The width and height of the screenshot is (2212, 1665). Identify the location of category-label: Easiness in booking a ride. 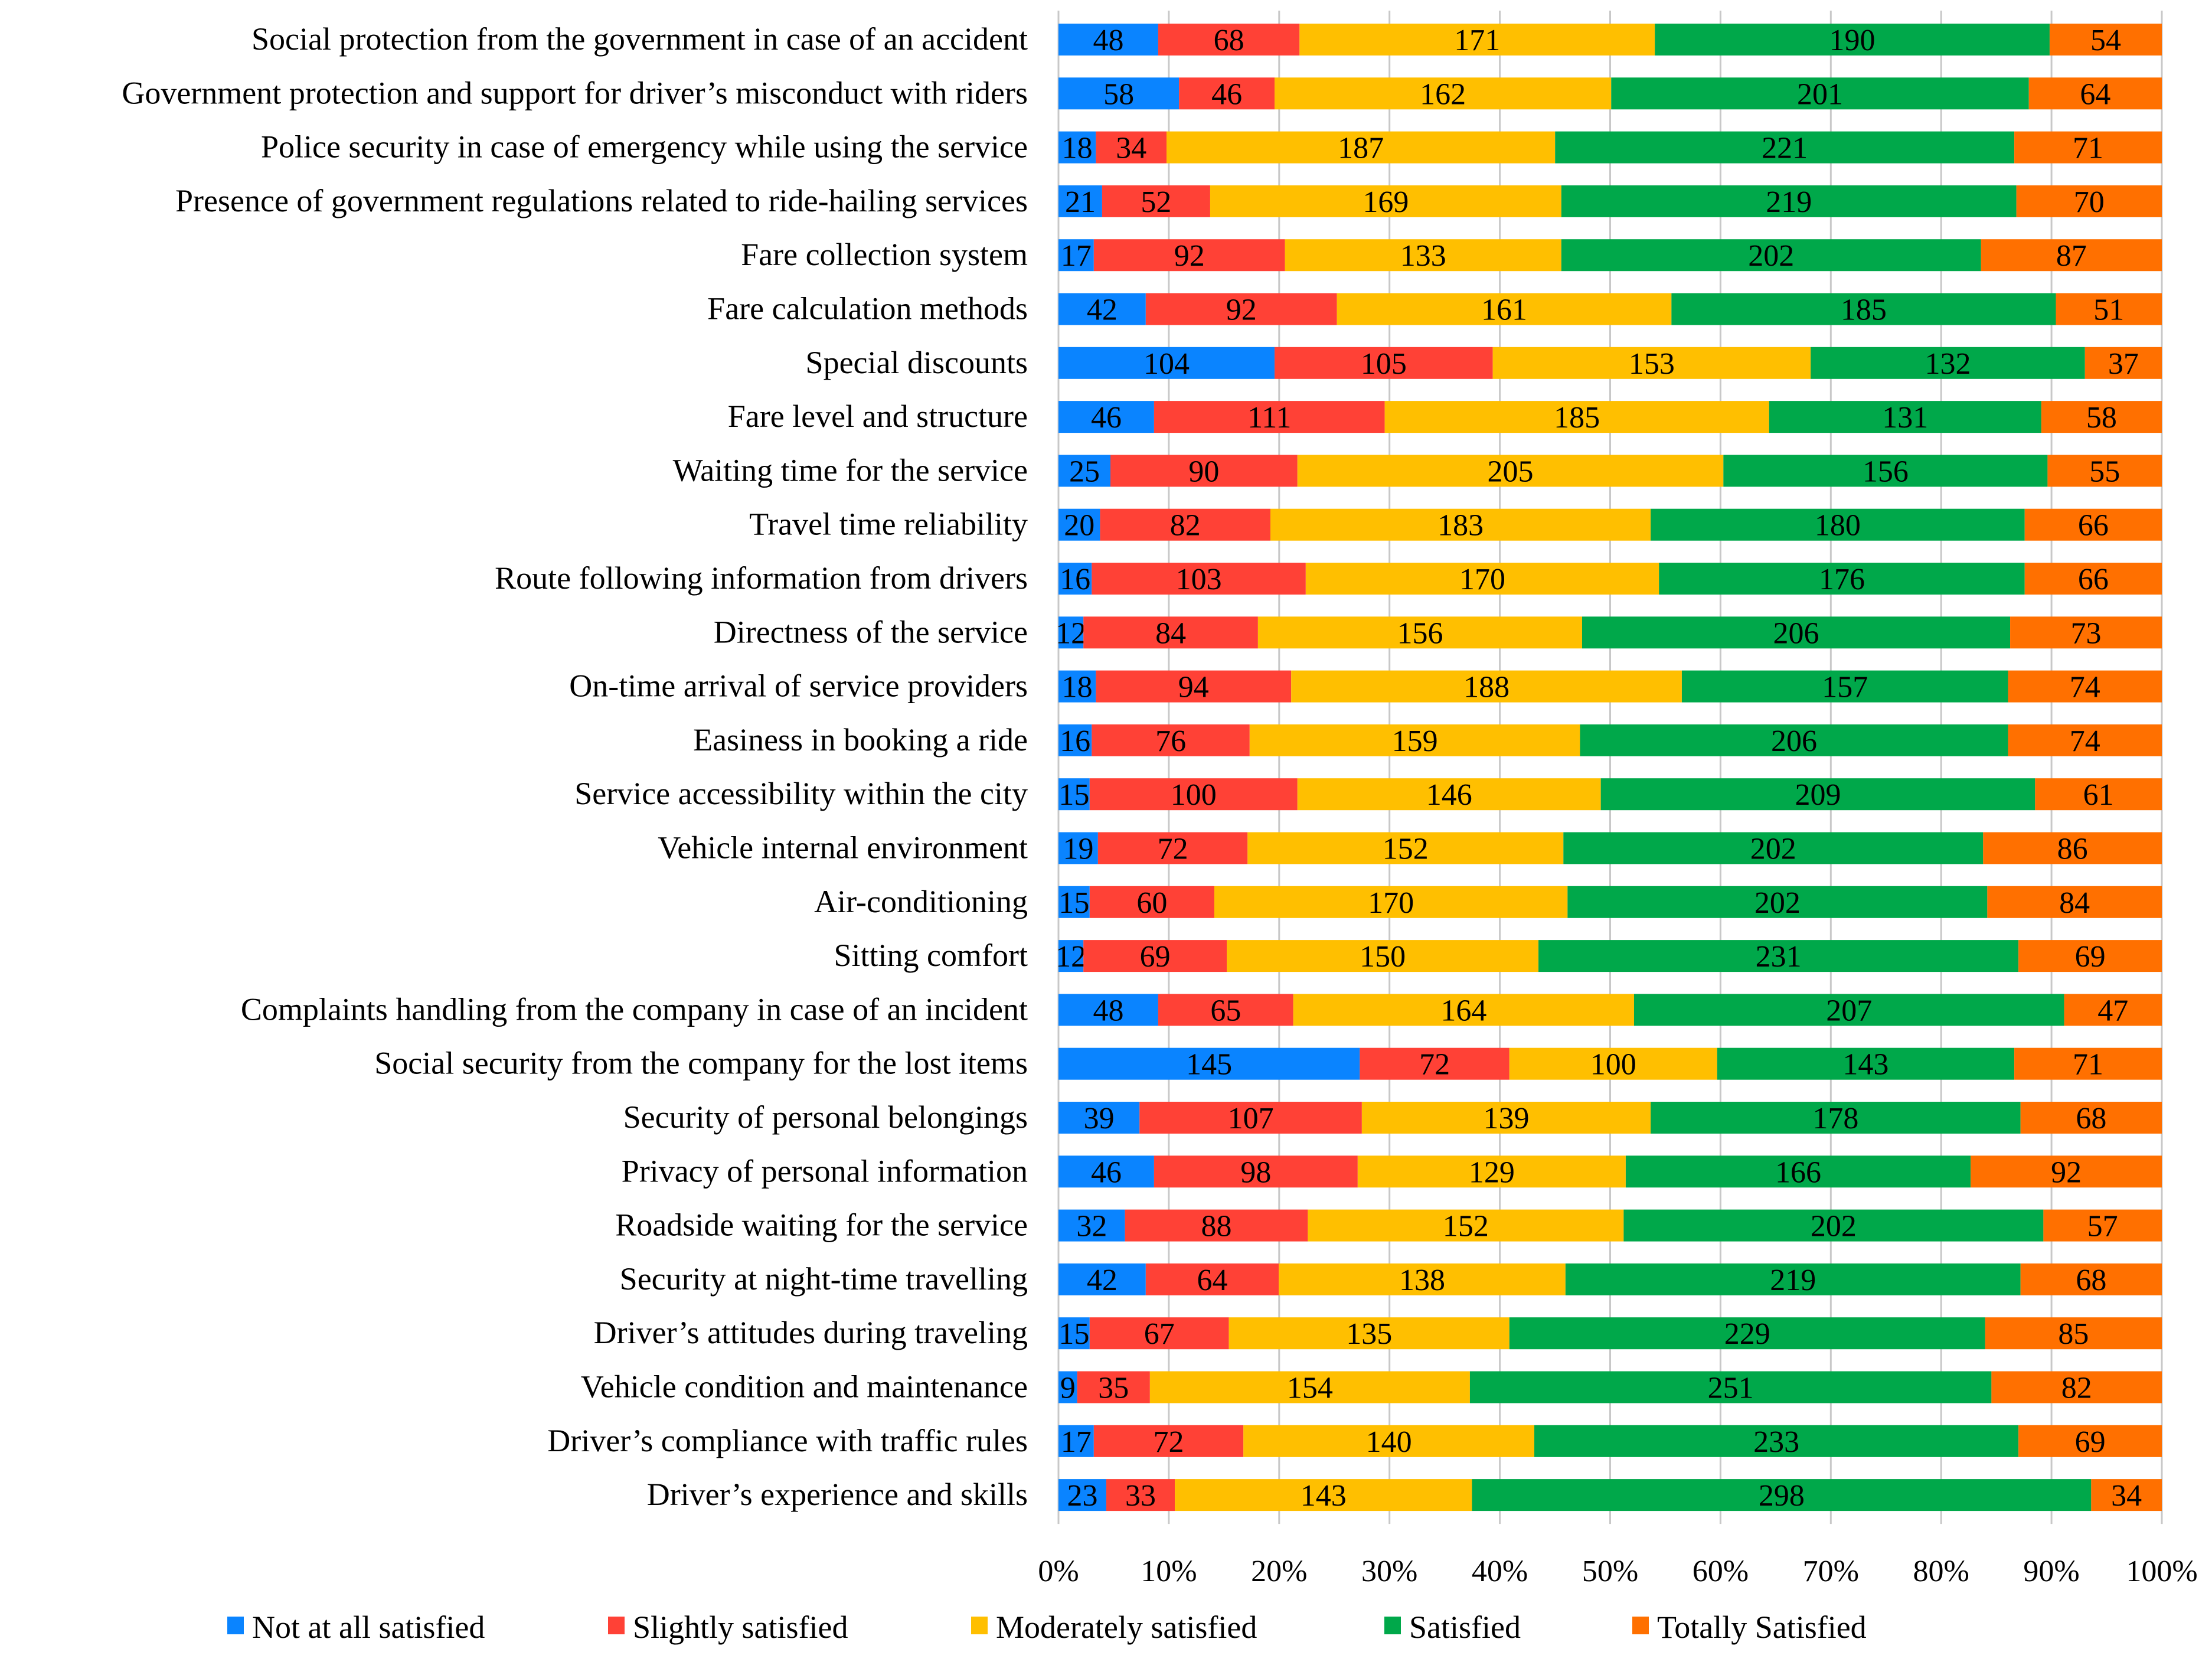
(860, 740).